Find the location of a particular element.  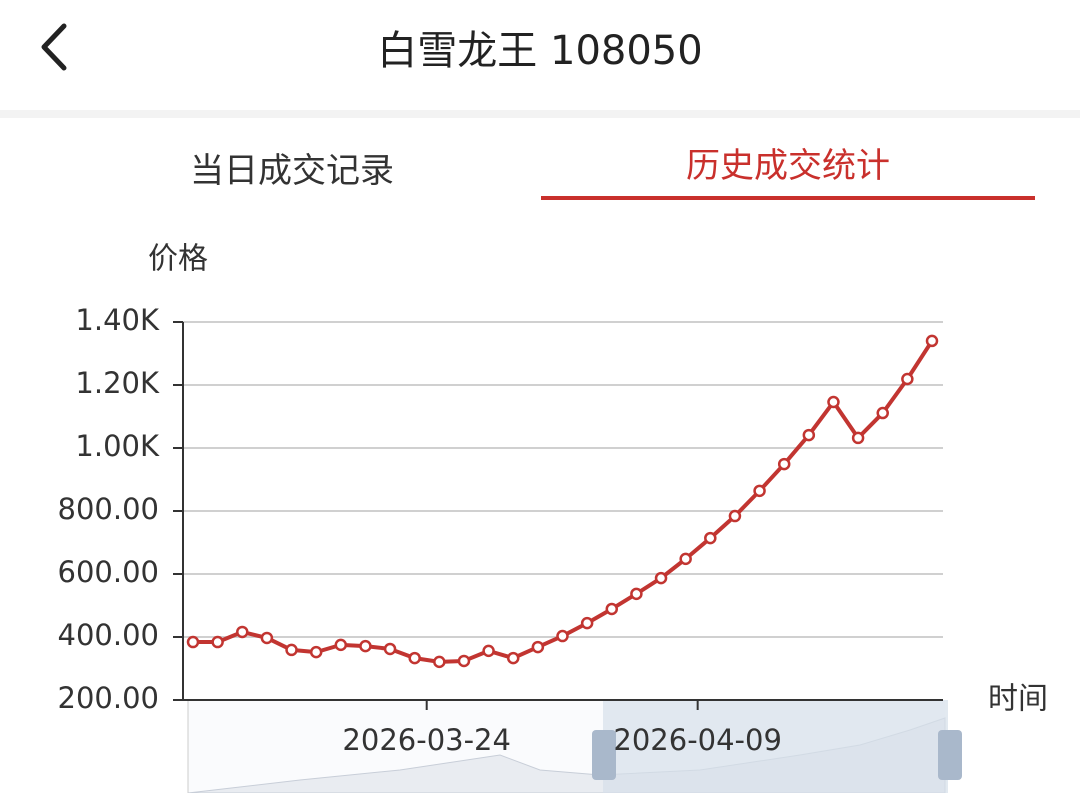

x-tick-label: 2026-03-24 is located at coordinates (426, 740).